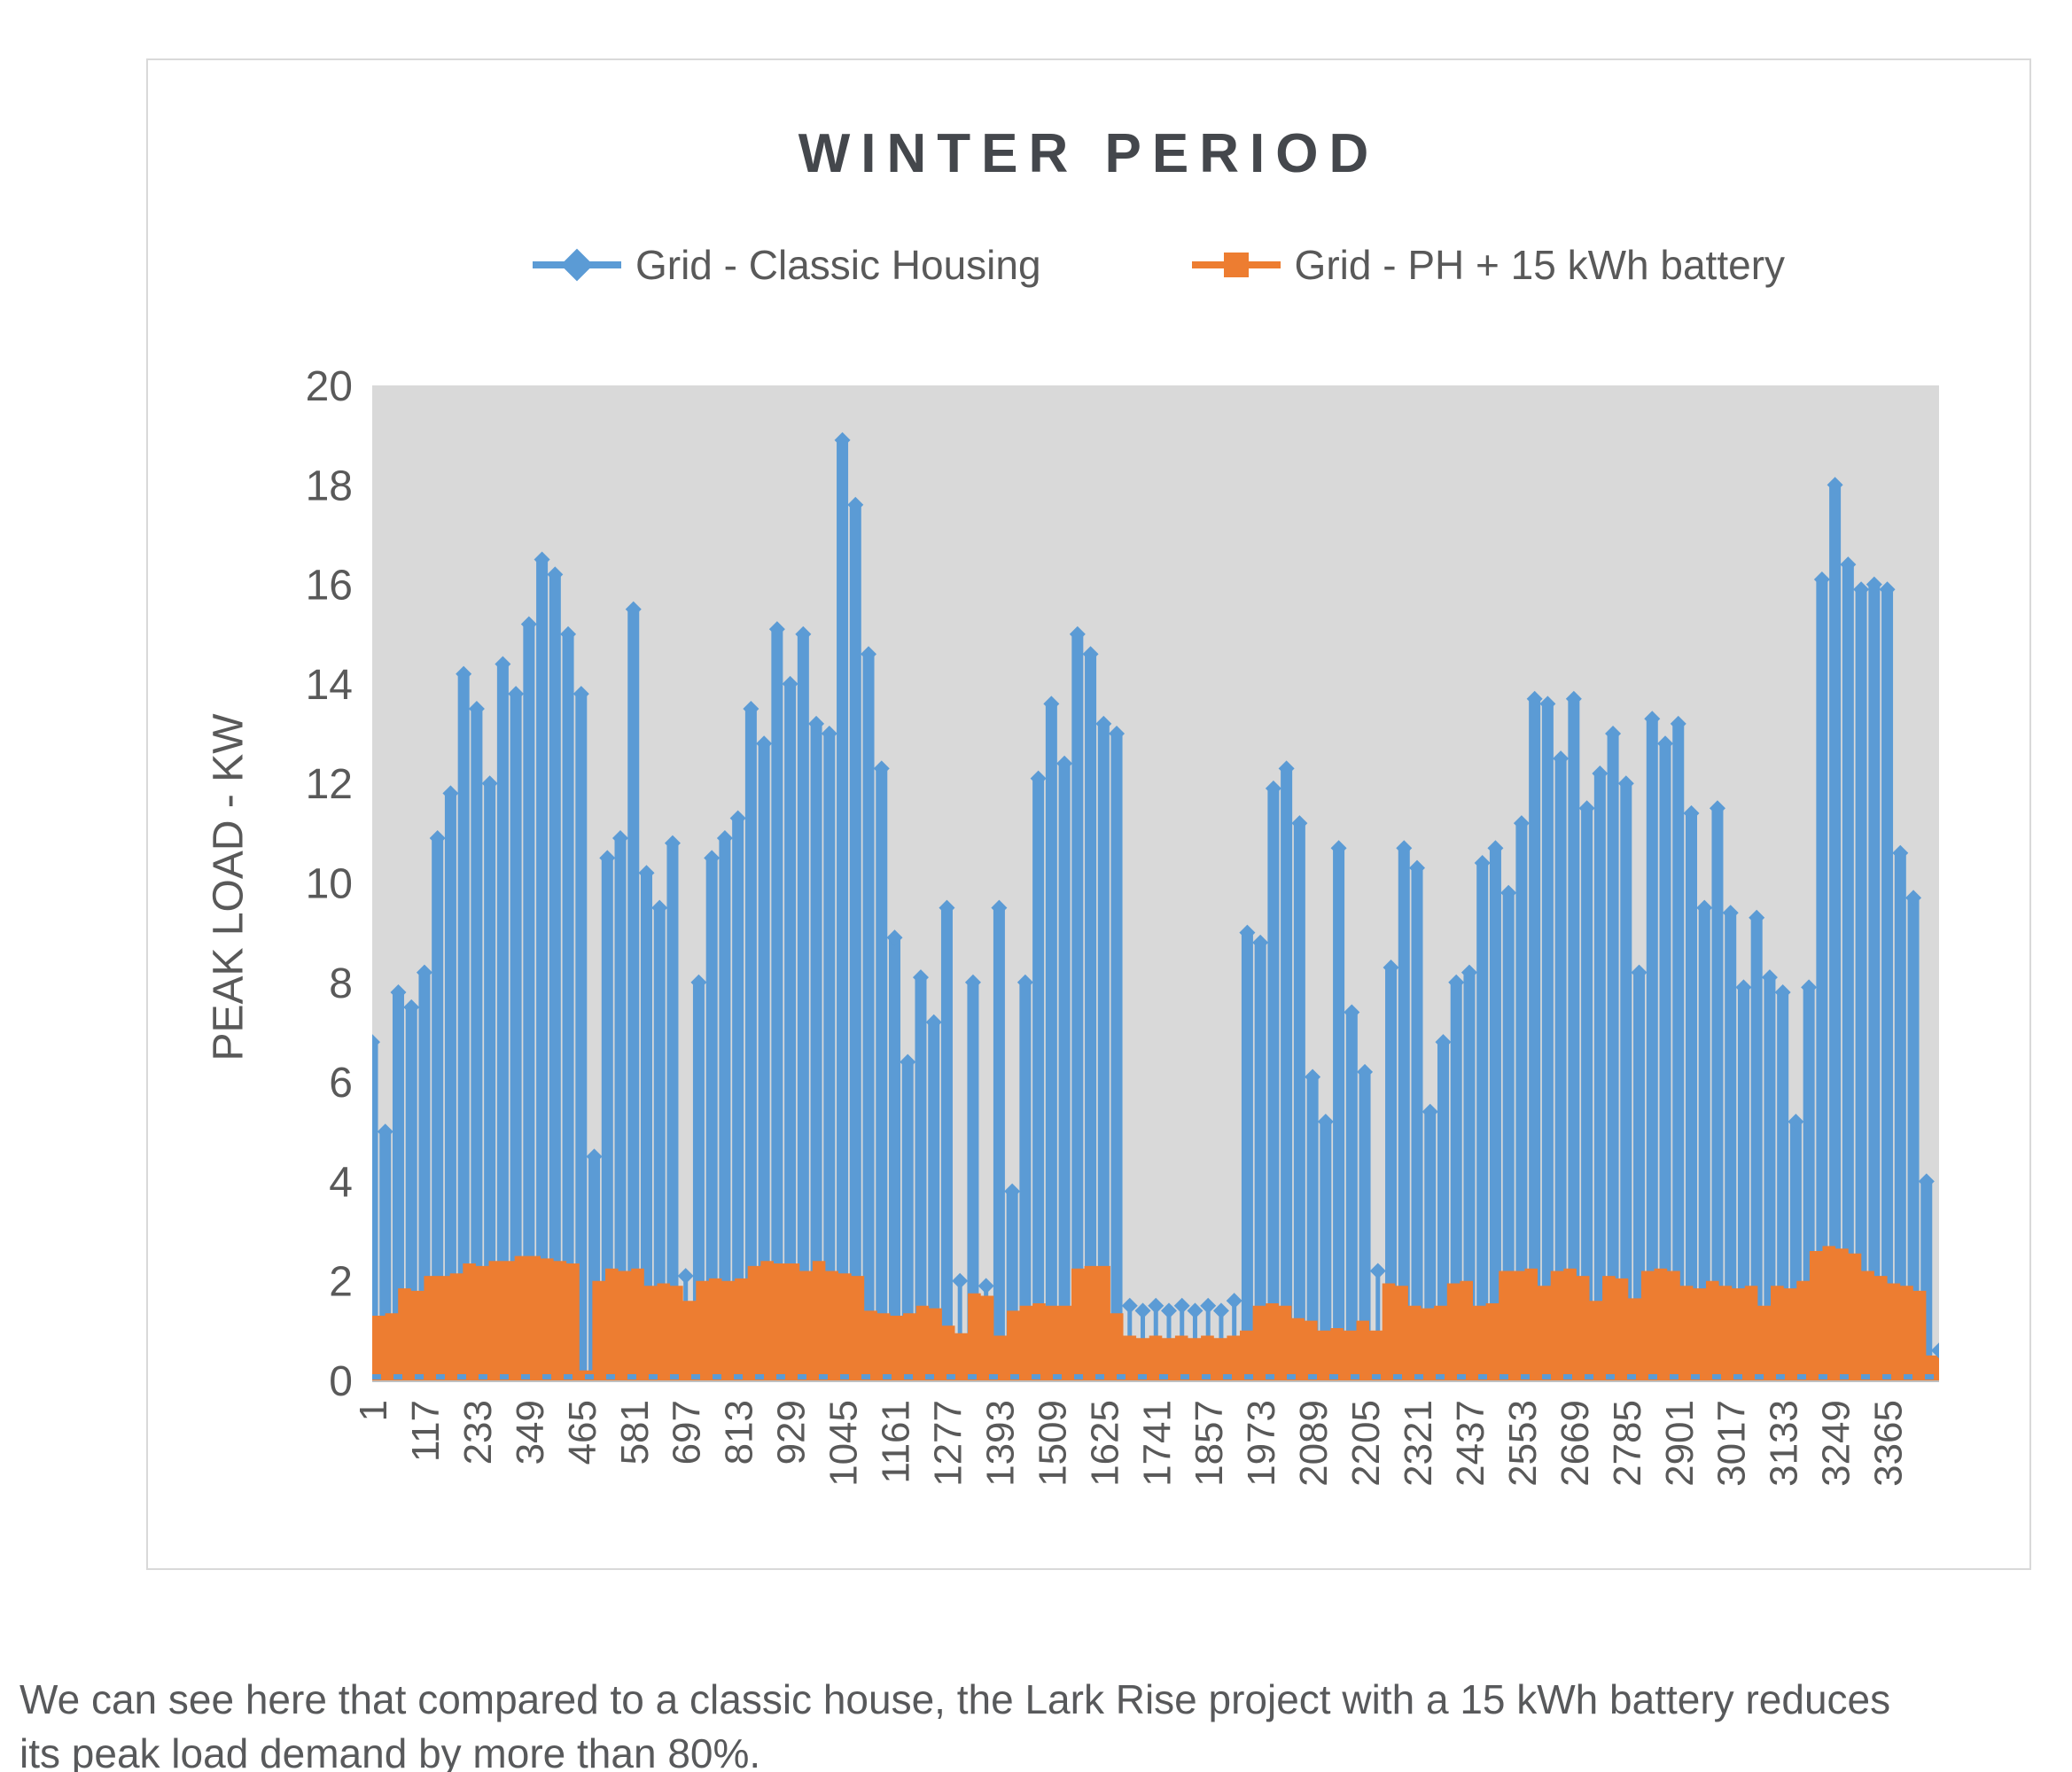  I want to click on y-tick-label: 0, so click(341, 1382).